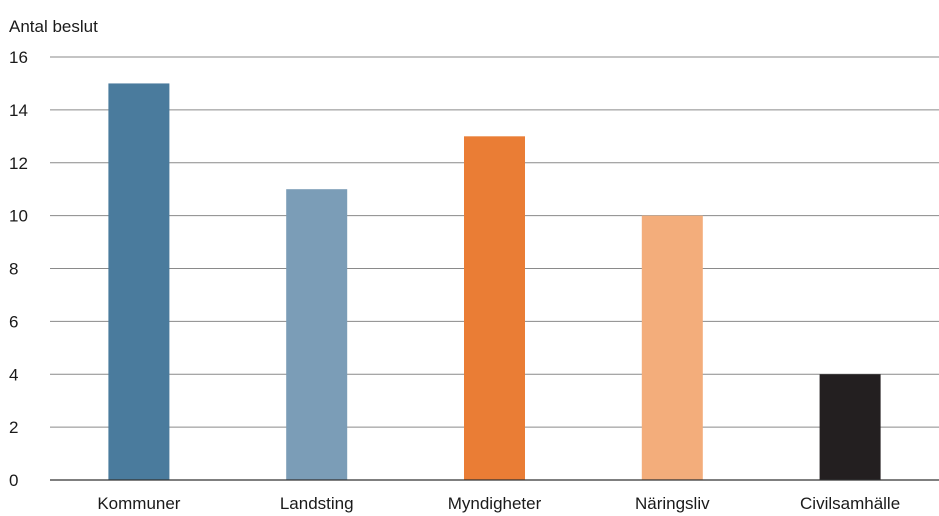  What do you see at coordinates (672, 503) in the screenshot?
I see `x-category-label: Näringsliv` at bounding box center [672, 503].